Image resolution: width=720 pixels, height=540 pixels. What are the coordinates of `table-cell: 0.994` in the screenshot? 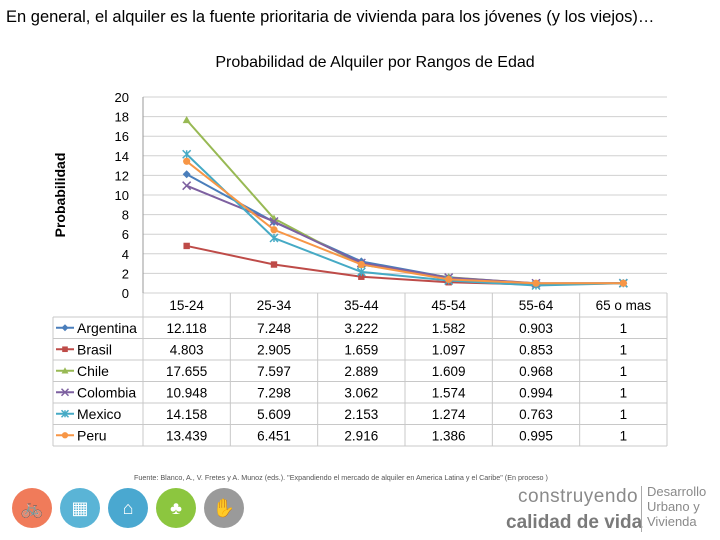 It's located at (536, 392).